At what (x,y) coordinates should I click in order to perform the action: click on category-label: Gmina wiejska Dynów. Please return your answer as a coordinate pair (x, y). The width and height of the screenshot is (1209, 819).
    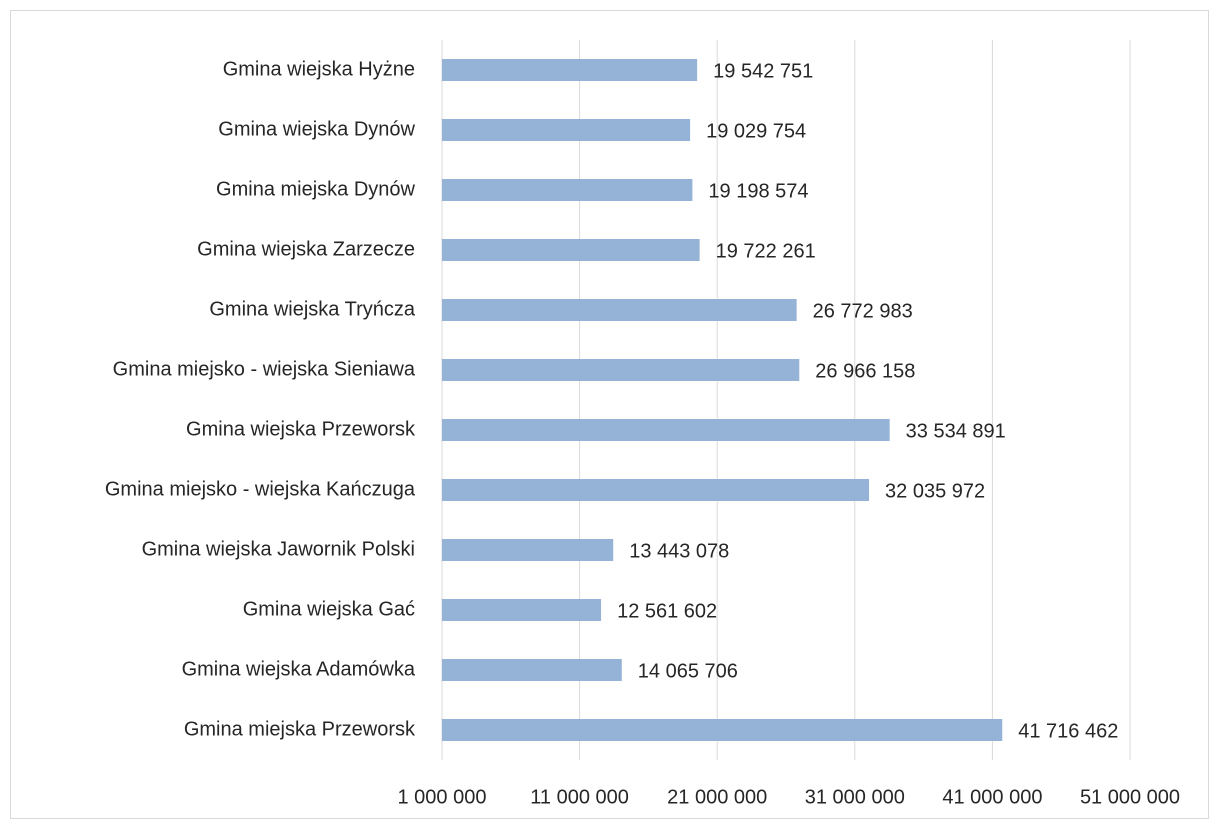
    Looking at the image, I should click on (316, 129).